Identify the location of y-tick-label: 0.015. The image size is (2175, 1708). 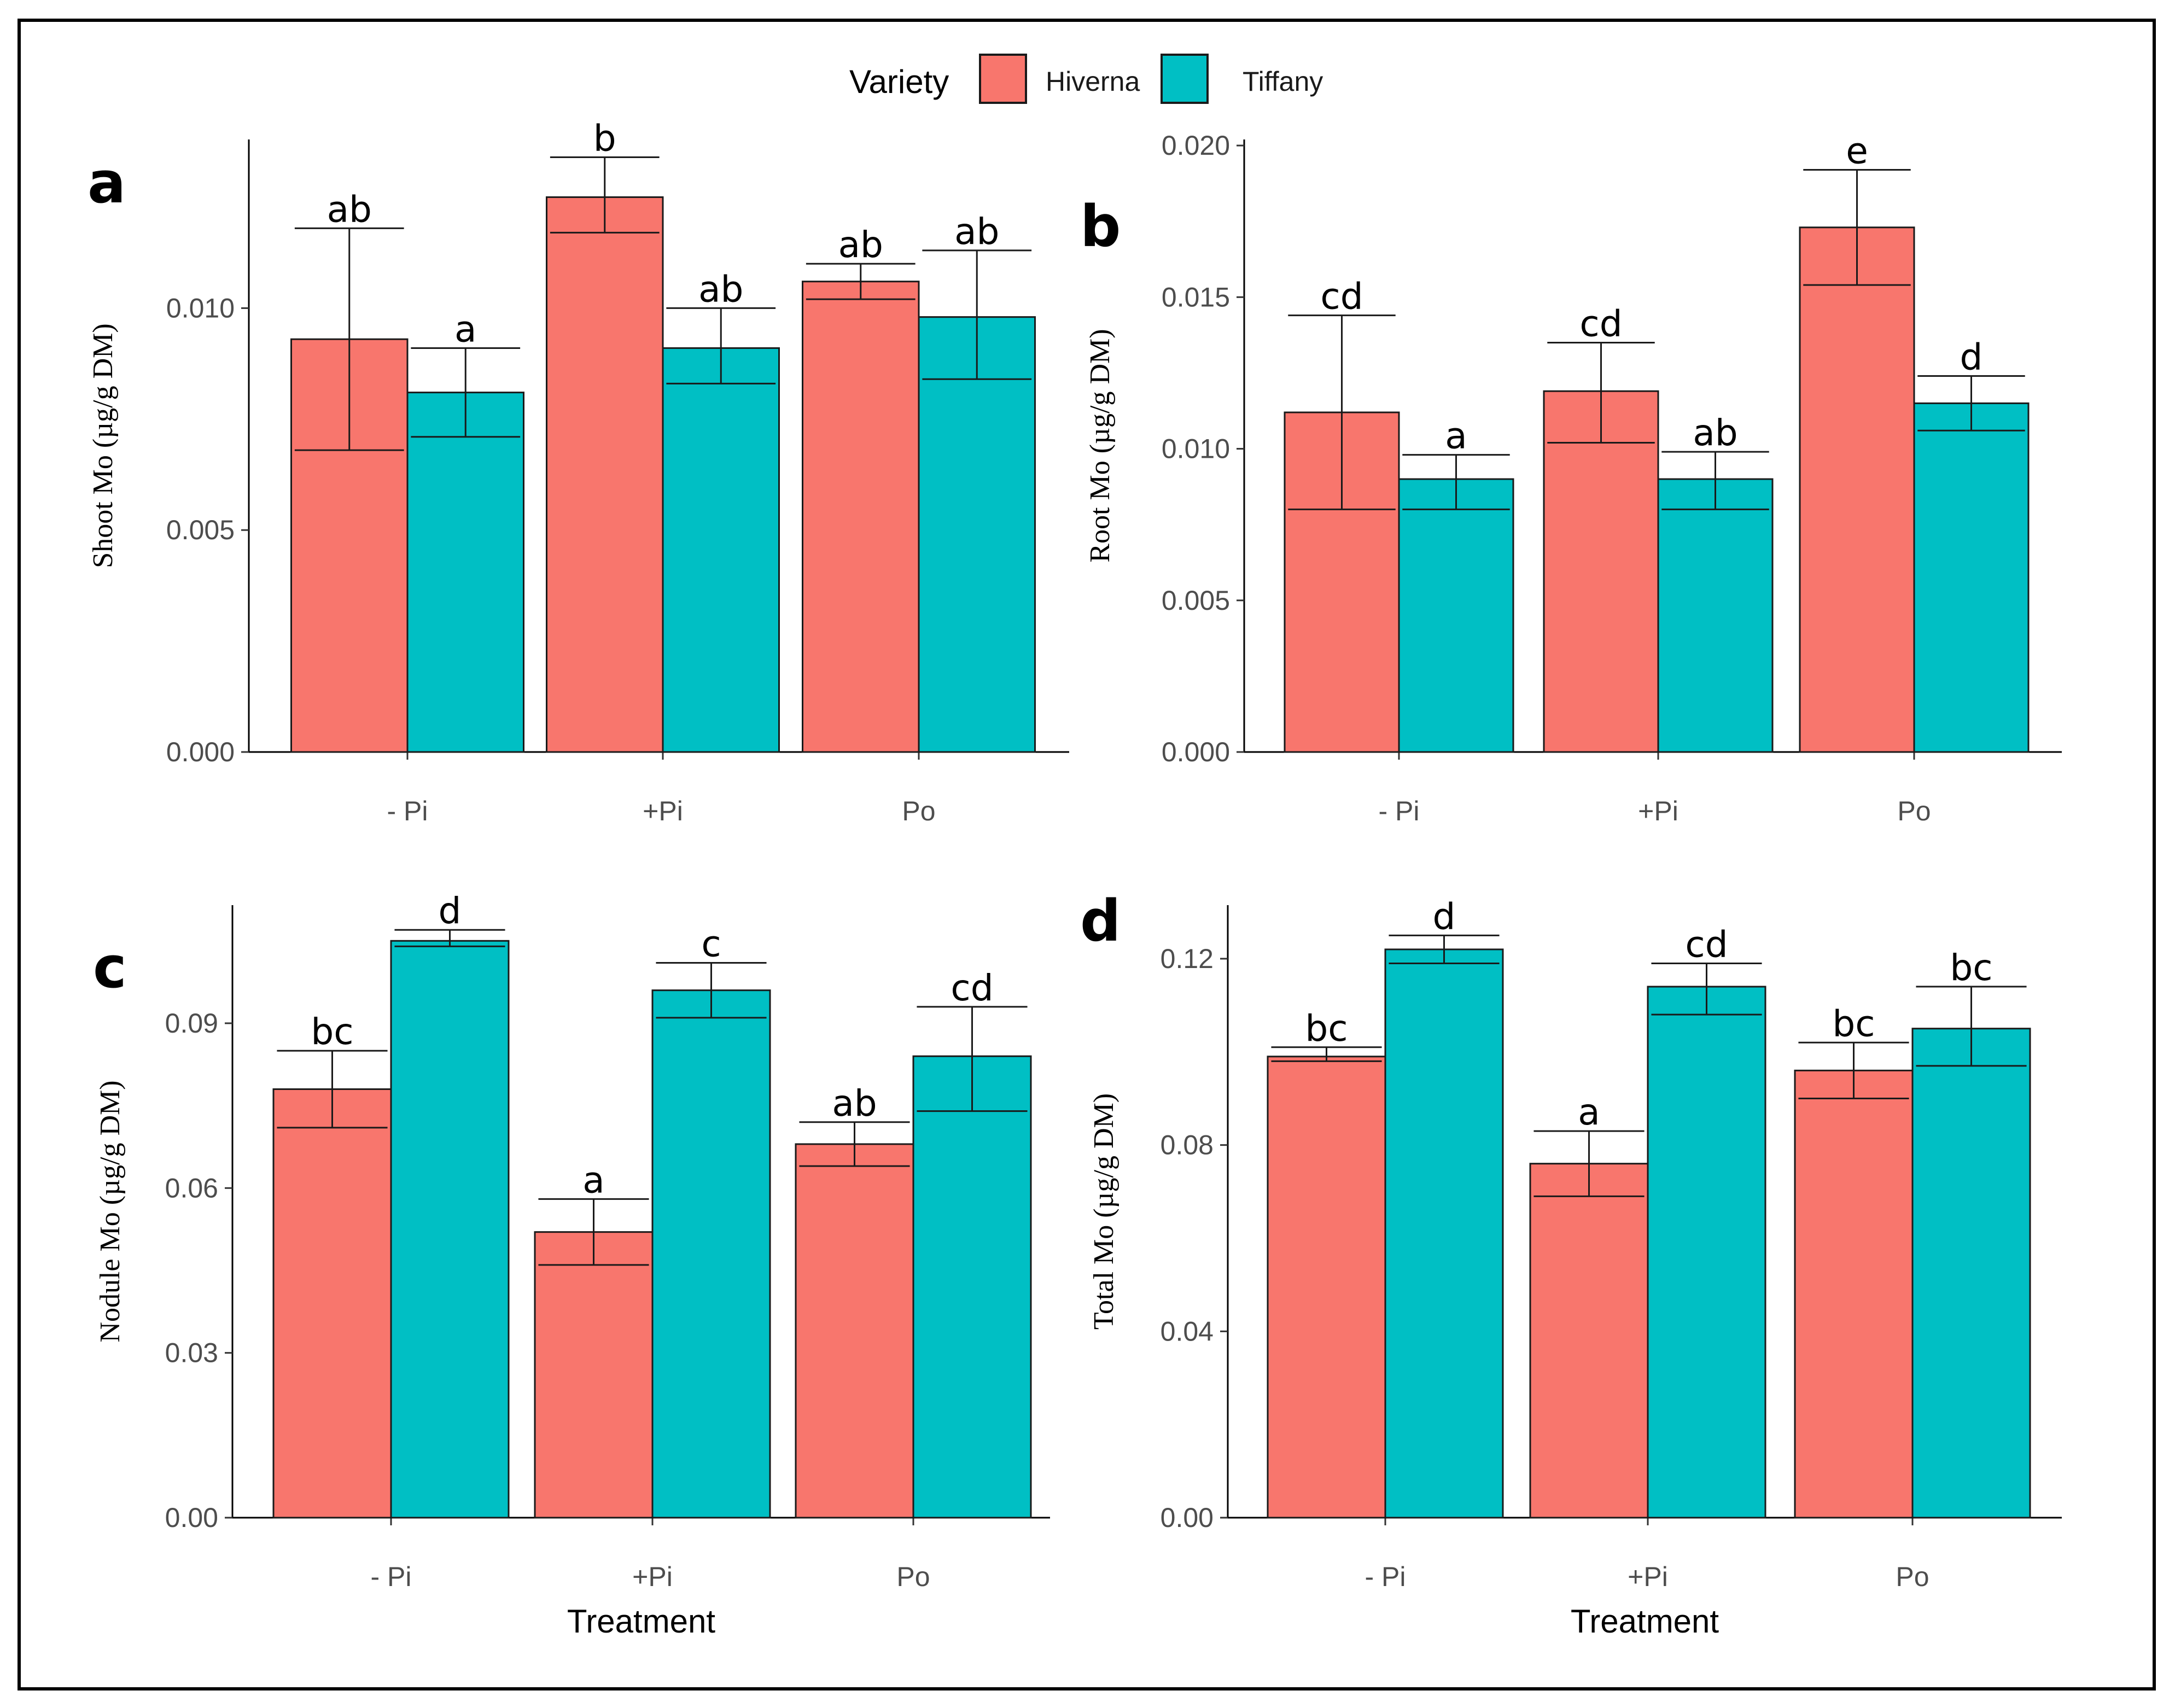
(1196, 297).